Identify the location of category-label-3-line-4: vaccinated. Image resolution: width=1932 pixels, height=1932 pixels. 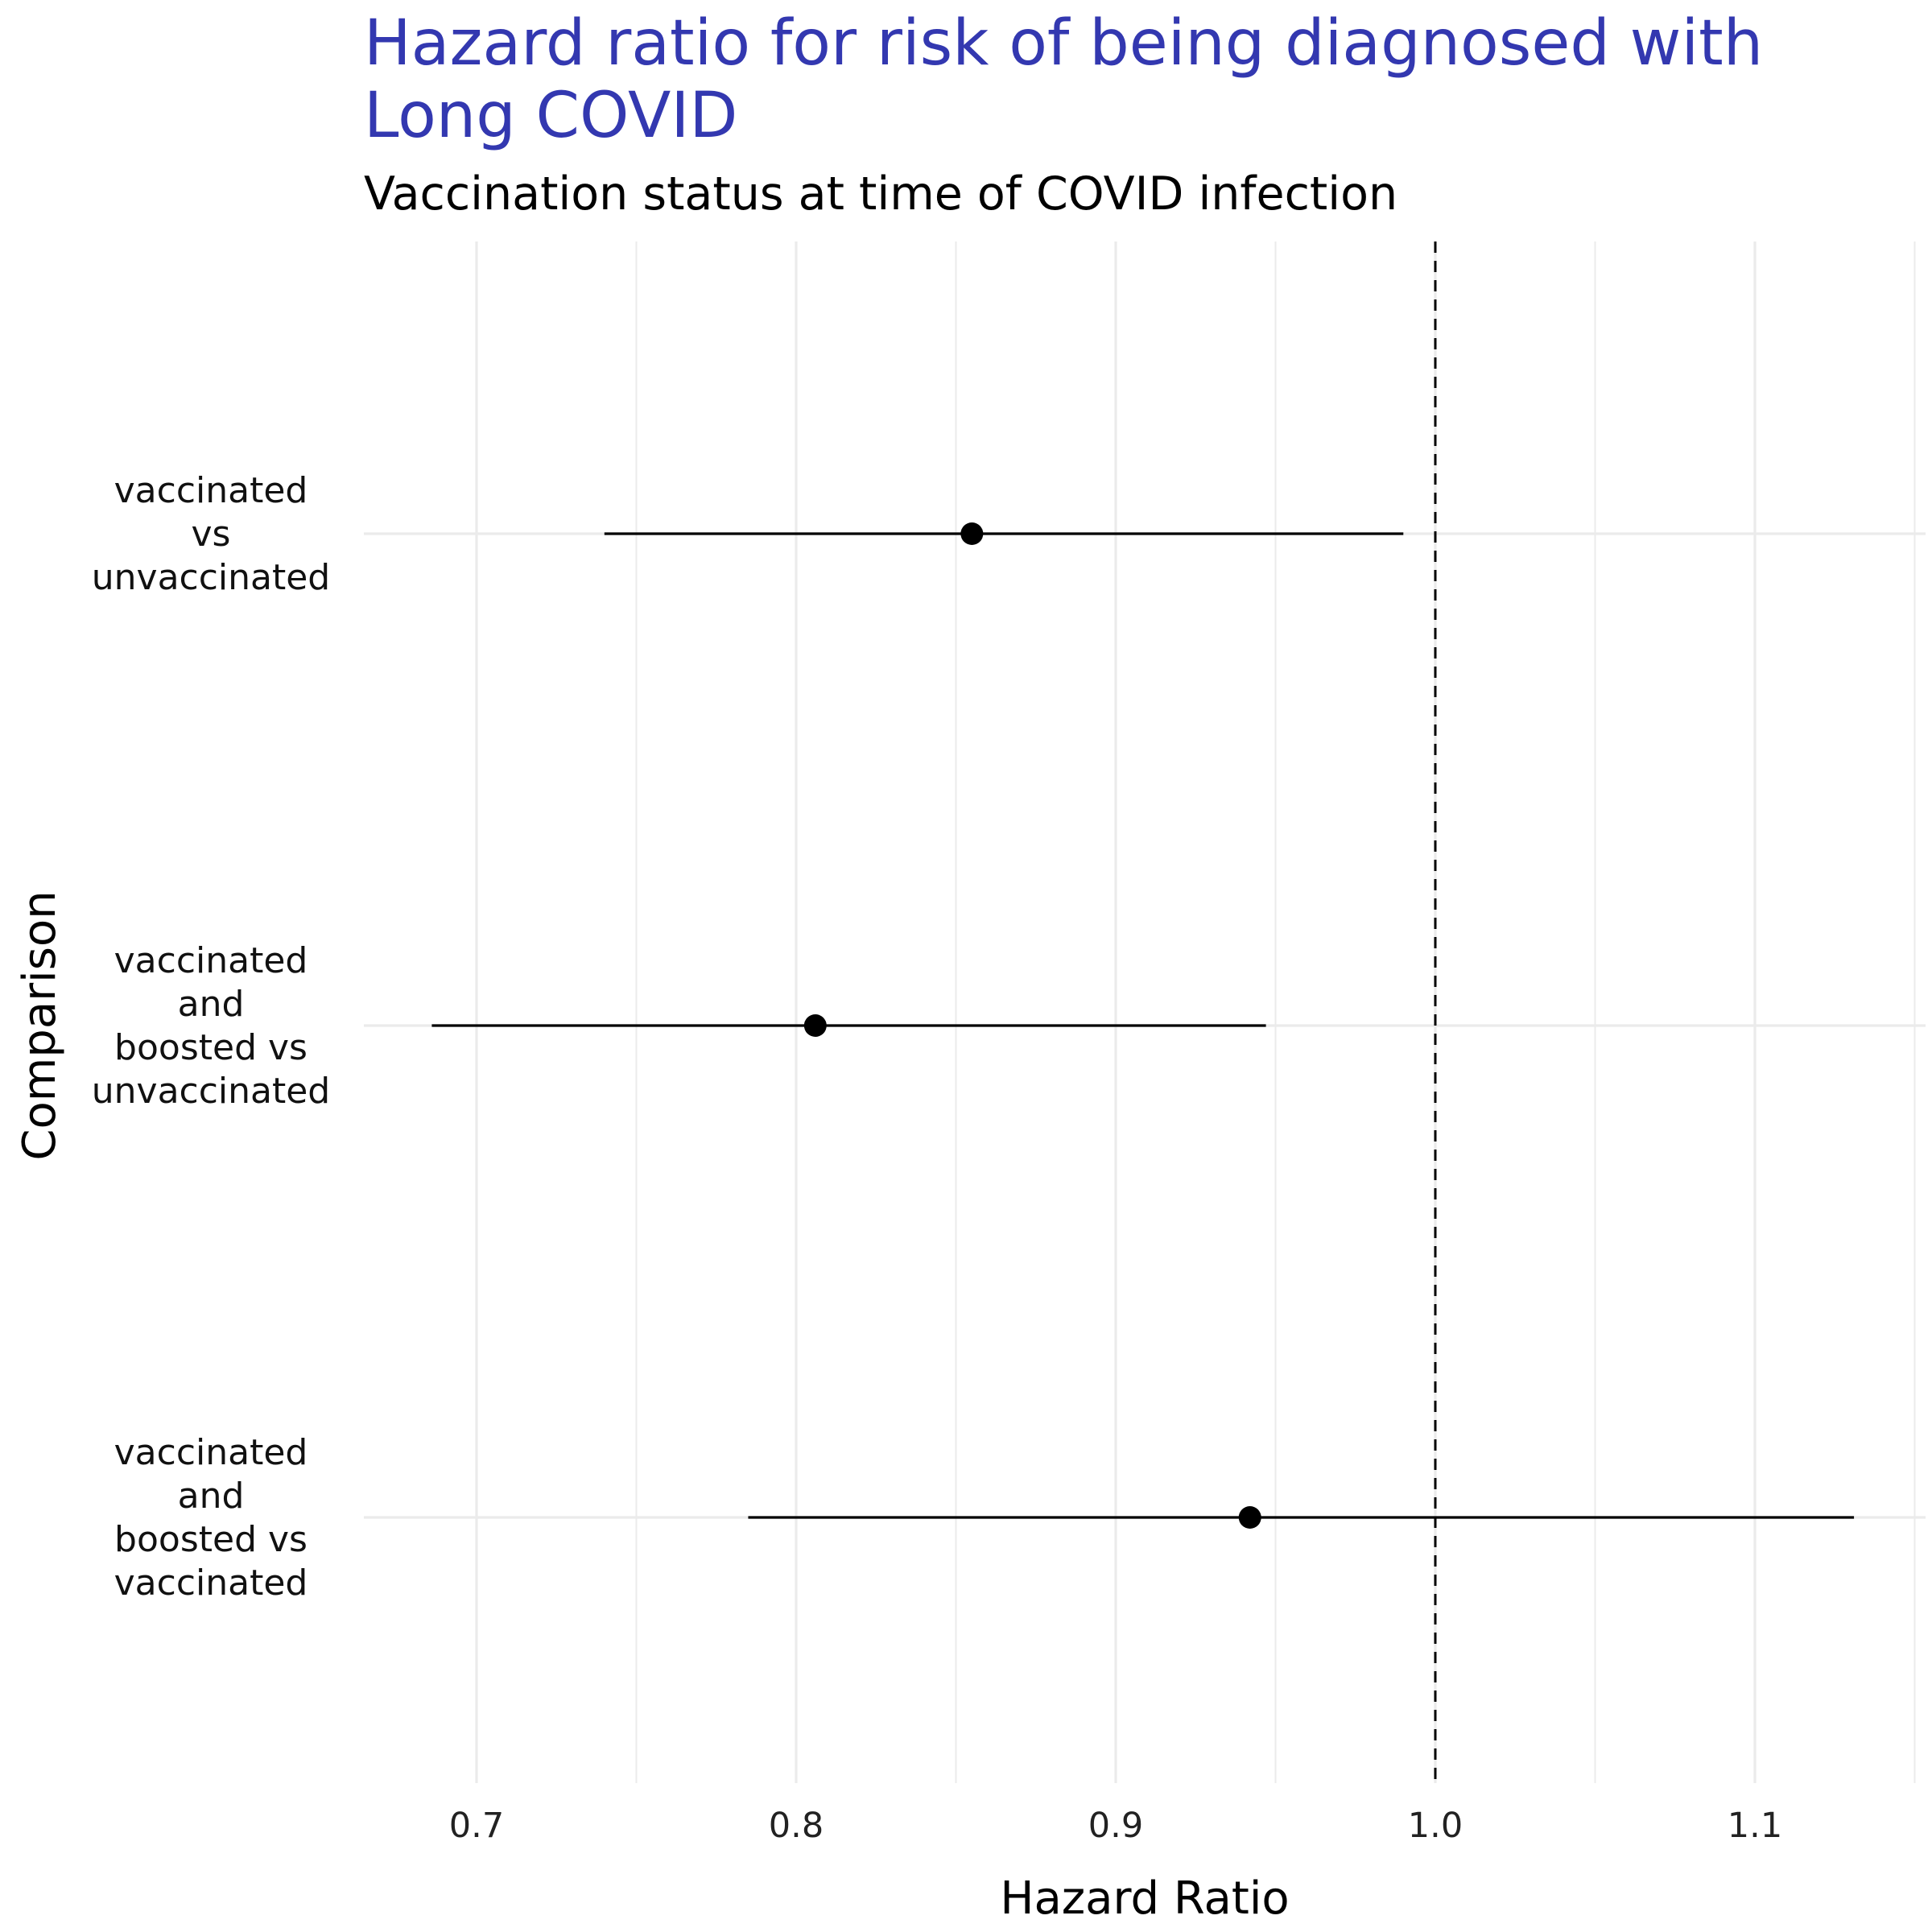
(211, 1583).